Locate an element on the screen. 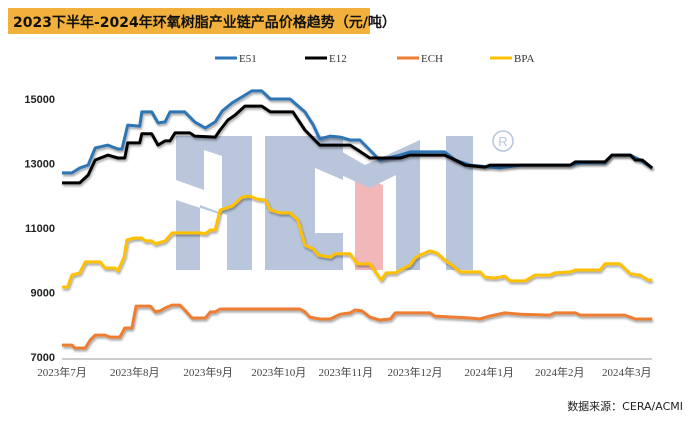 The height and width of the screenshot is (421, 691). x-tick-label: 2023年7月 is located at coordinates (62, 372).